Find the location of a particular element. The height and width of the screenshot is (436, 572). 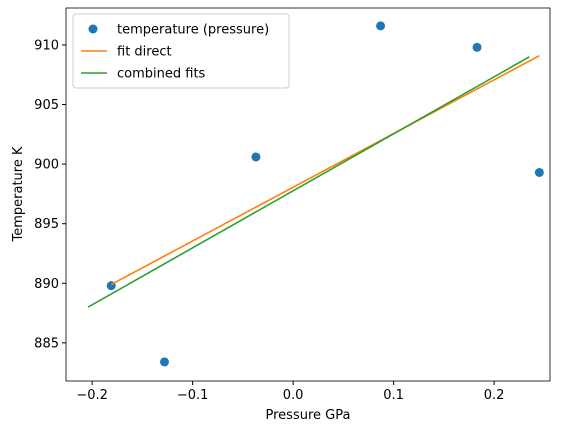

legend-label: combined fits is located at coordinates (161, 74).